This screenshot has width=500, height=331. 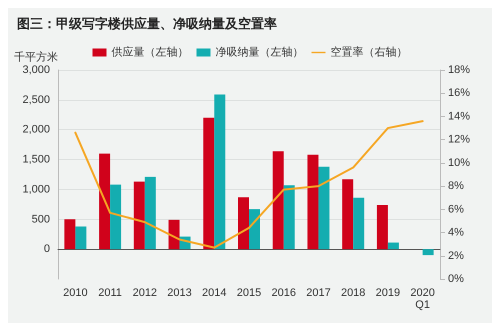 I want to click on x-tick-label: 2018, so click(x=353, y=293).